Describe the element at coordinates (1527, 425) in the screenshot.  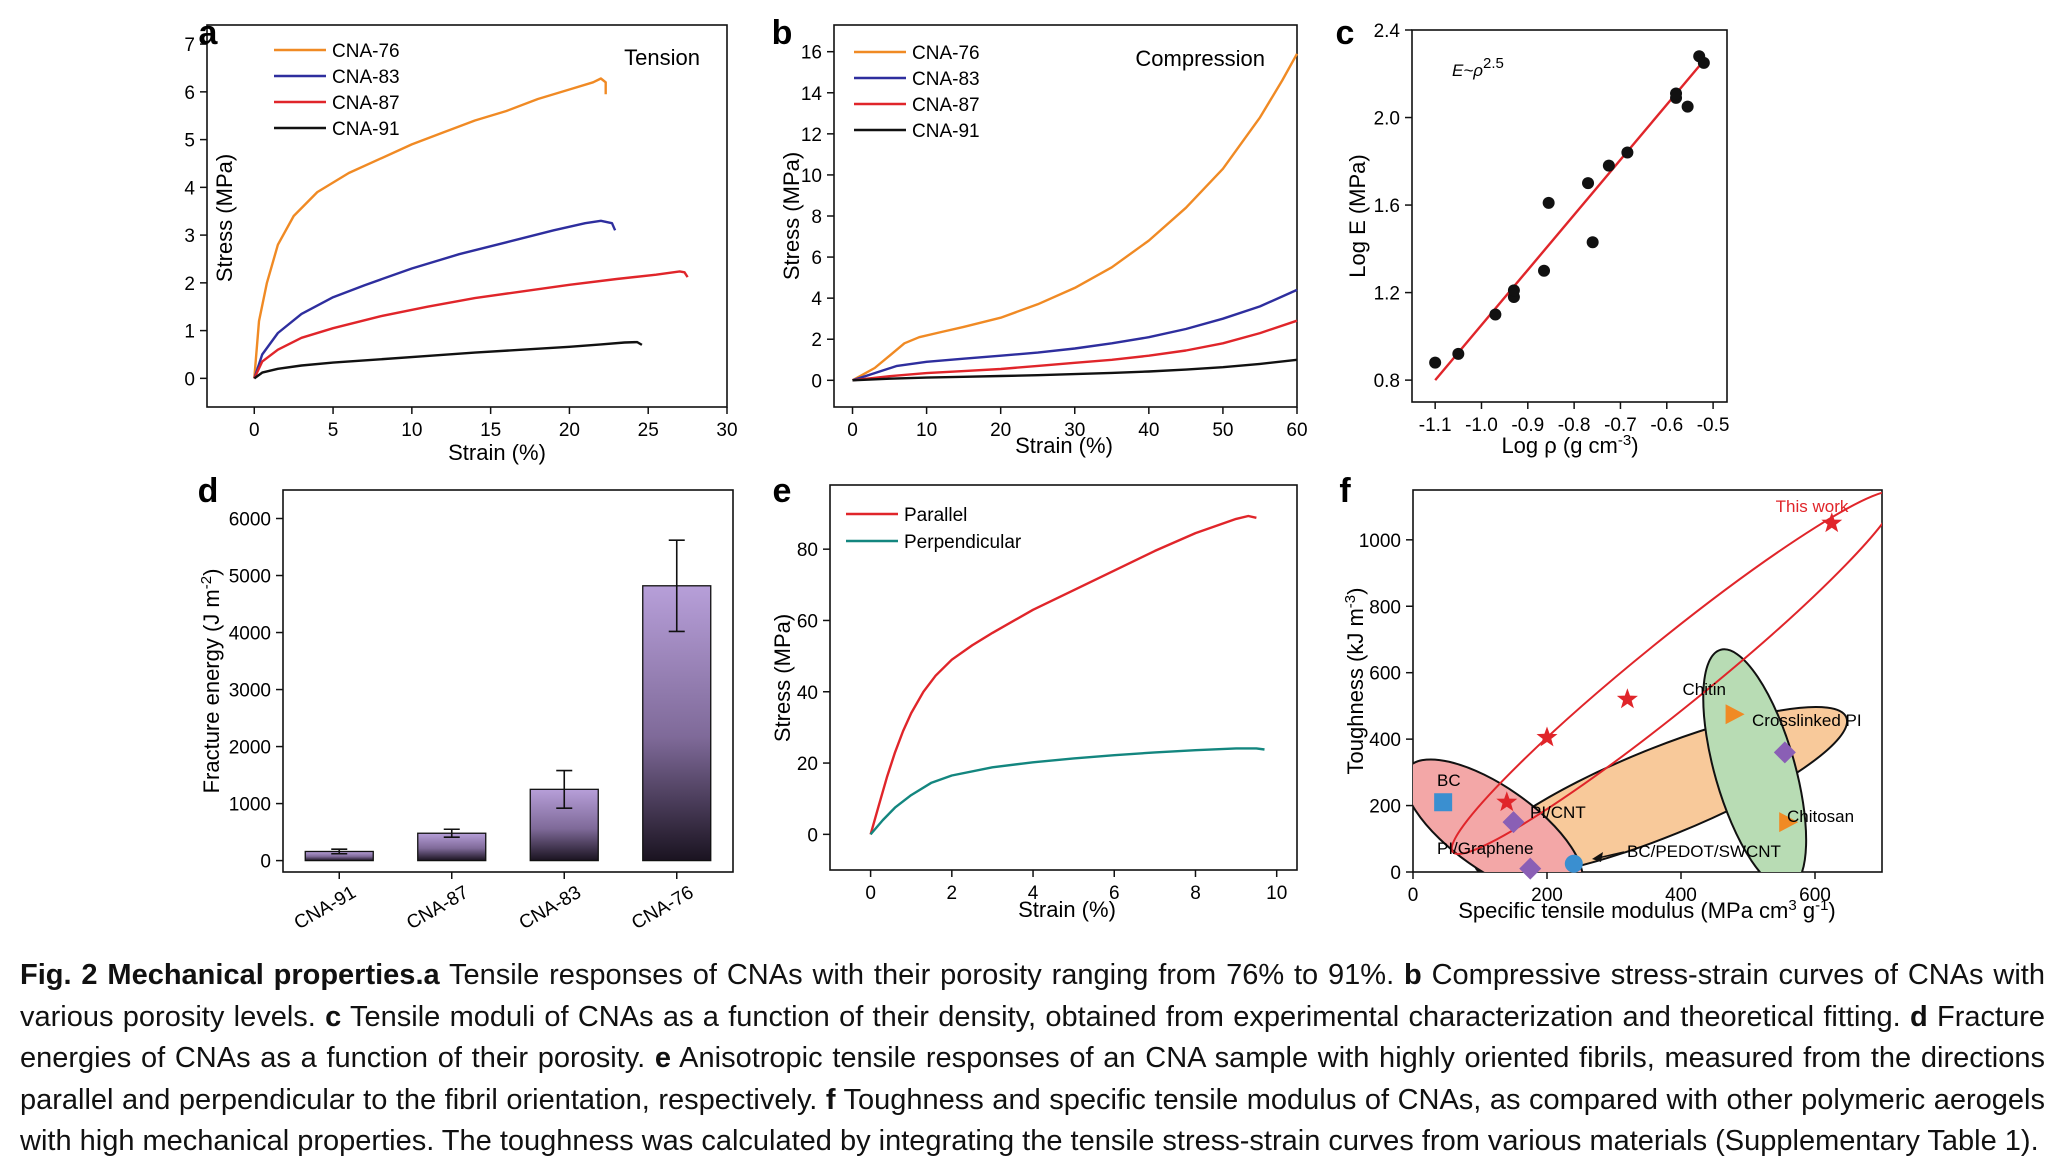
I see `x-tick-label-c: -0.9` at that location.